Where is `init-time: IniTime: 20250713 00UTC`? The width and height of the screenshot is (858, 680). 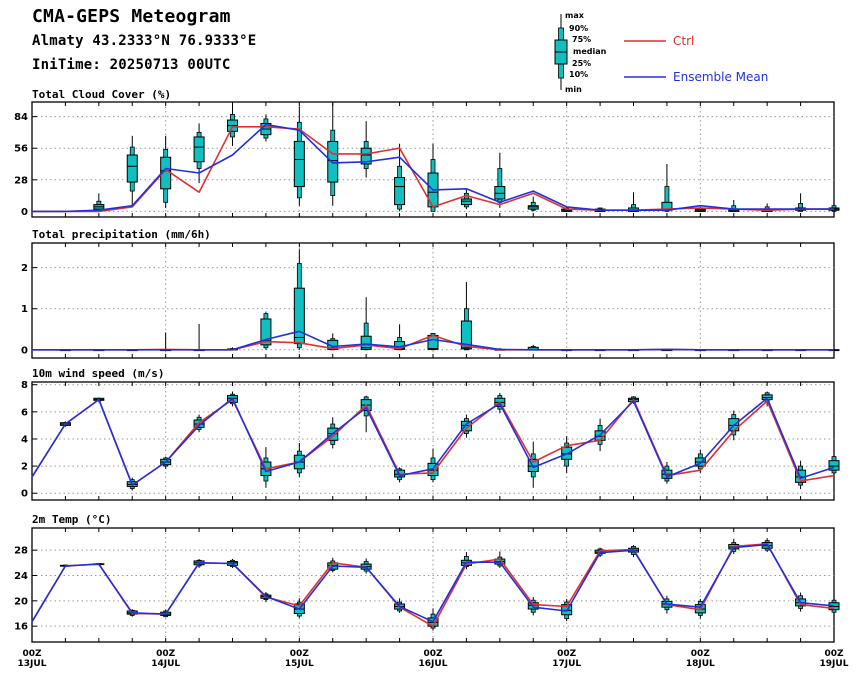
init-time: IniTime: 20250713 00UTC is located at coordinates (131, 65).